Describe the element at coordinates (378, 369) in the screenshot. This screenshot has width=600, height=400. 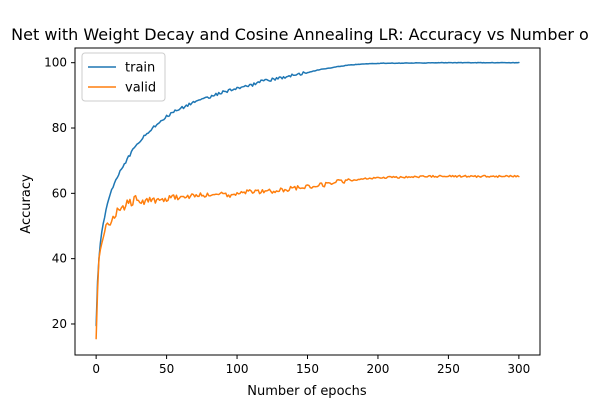
I see `x-tick-label: 200` at that location.